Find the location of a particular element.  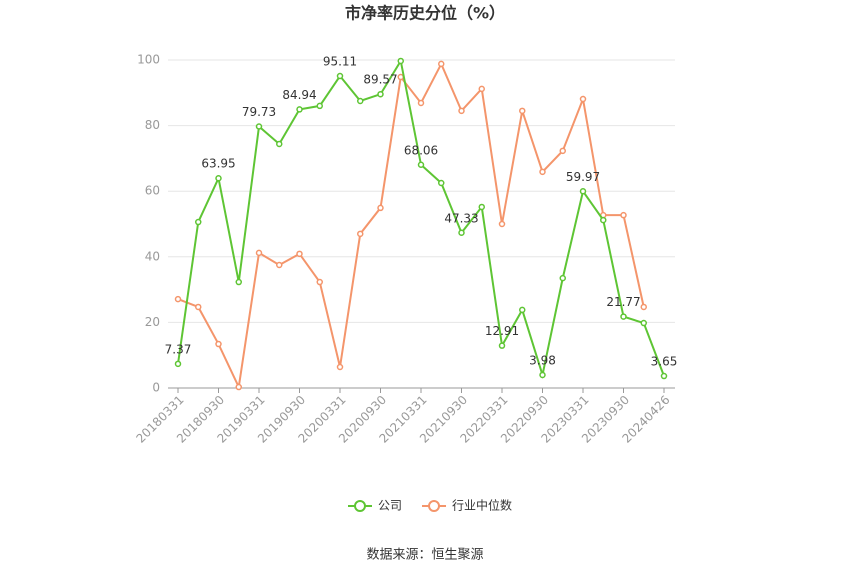

y-tick-label: 20 is located at coordinates (152, 322).